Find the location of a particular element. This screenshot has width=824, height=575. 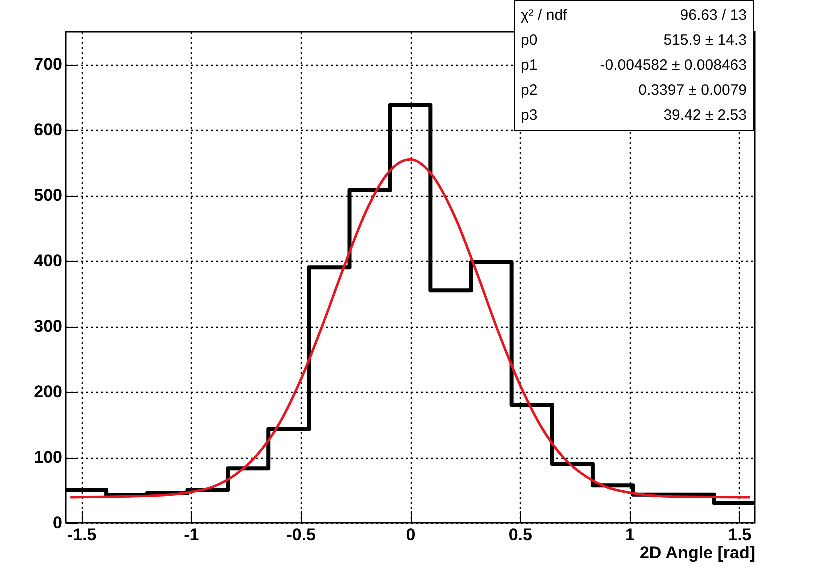

y-tick-label: 200 is located at coordinates (48, 392).